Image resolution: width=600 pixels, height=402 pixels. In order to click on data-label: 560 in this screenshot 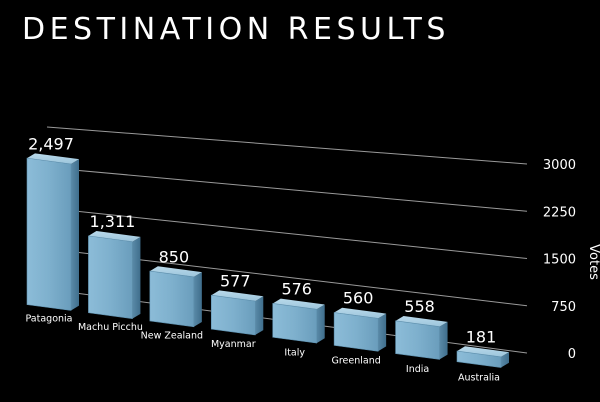, I will do `click(358, 298)`.